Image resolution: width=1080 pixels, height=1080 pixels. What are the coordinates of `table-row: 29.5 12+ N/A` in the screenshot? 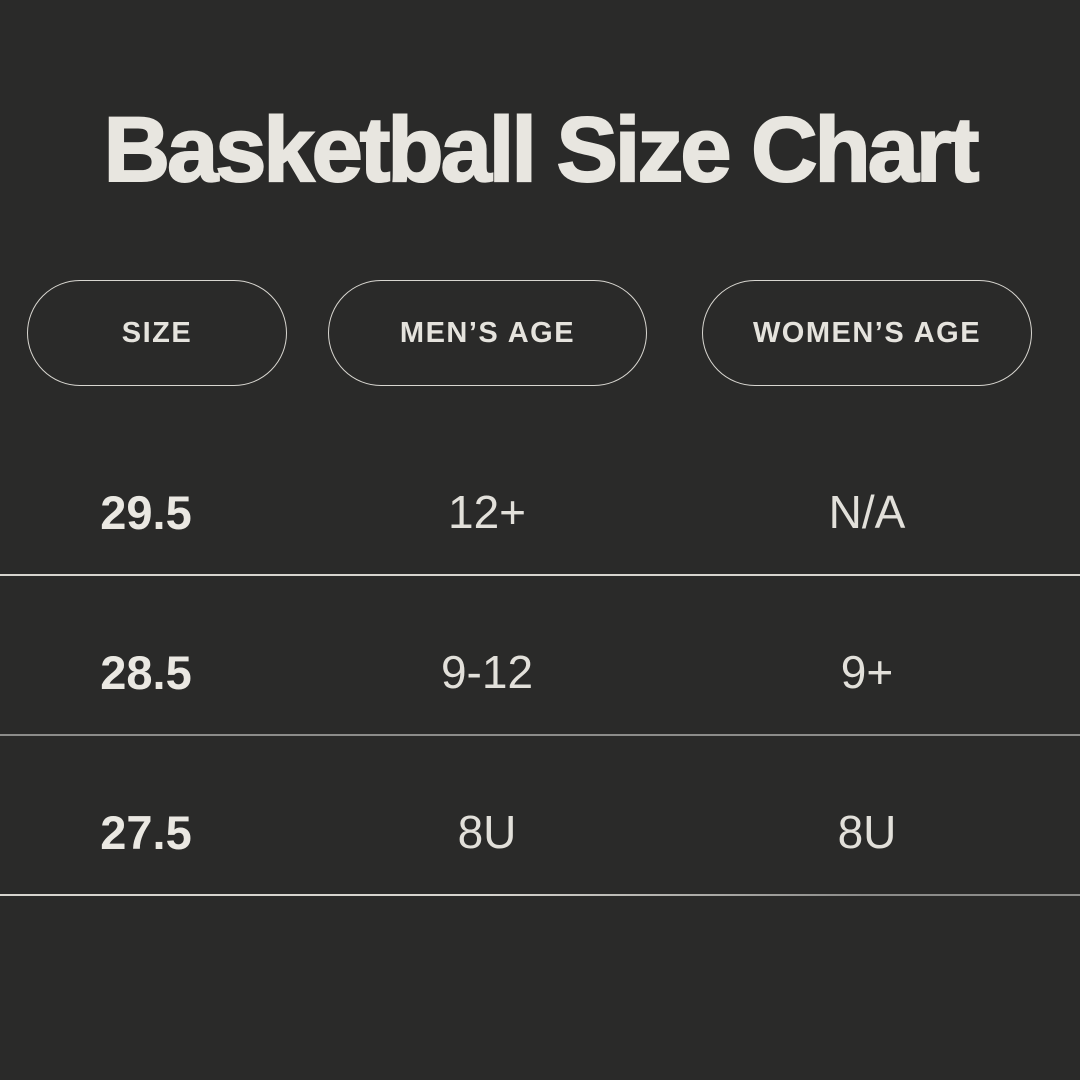 It's located at (540, 496).